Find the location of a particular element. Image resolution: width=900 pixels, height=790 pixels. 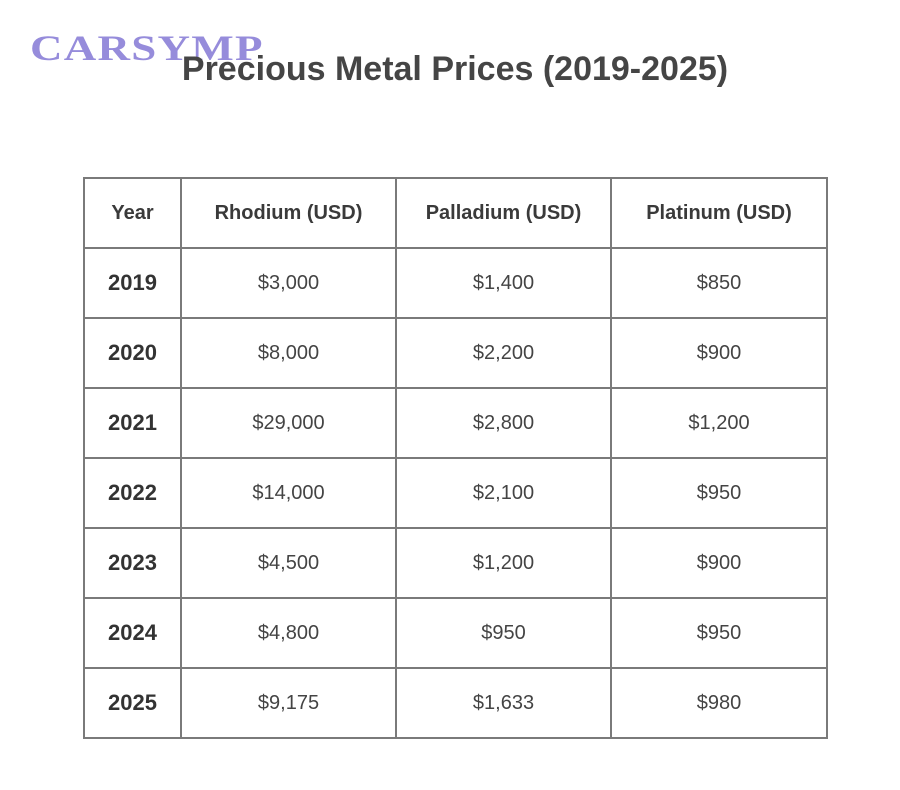

column-header: Rhodium (USD) is located at coordinates (288, 213).